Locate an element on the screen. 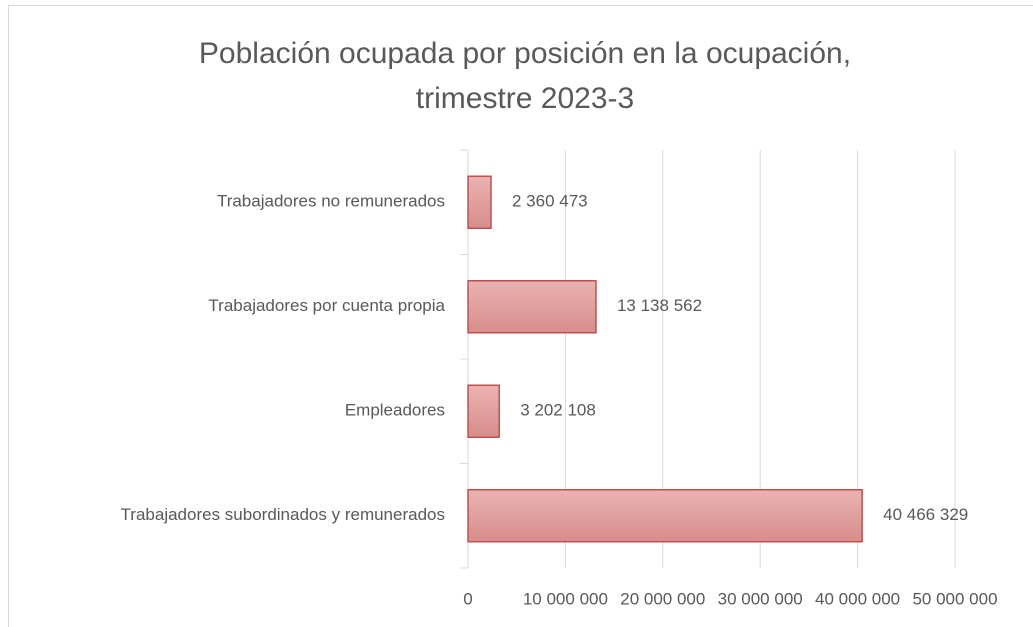 This screenshot has height=627, width=1033. y-tick-label: Trabajadores por cuenta propia is located at coordinates (326, 305).